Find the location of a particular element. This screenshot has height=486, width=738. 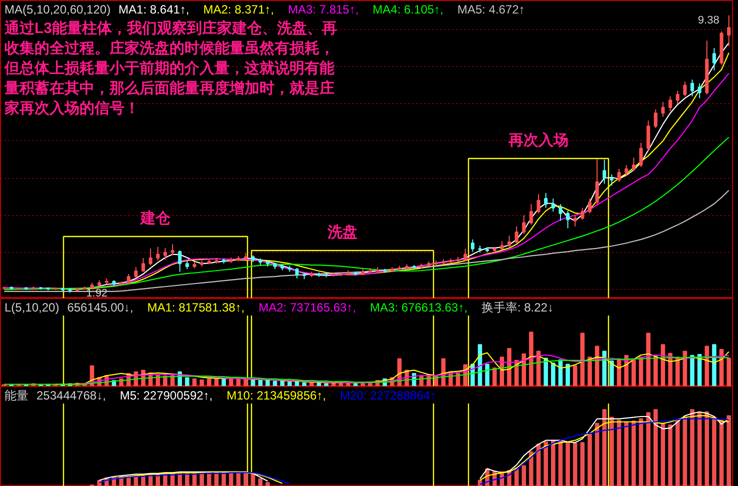

annotation: 建仓 is located at coordinates (156, 218).